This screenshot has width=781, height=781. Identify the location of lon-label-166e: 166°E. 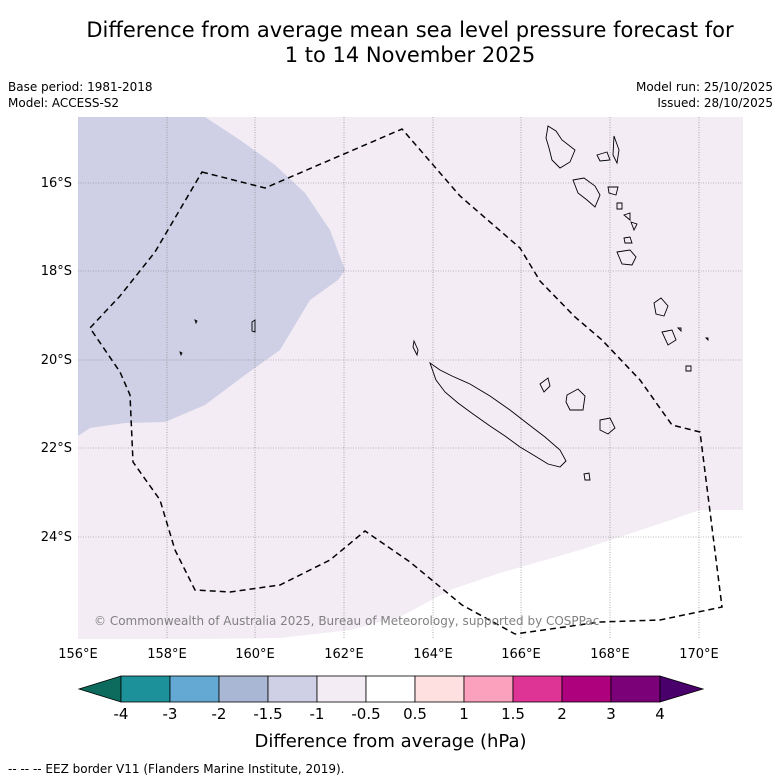
(521, 654).